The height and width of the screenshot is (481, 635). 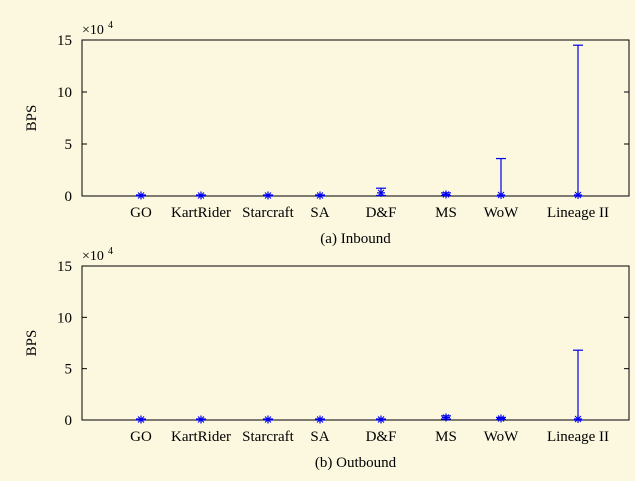 I want to click on panel-caption: (a) Inbound, so click(x=355, y=239).